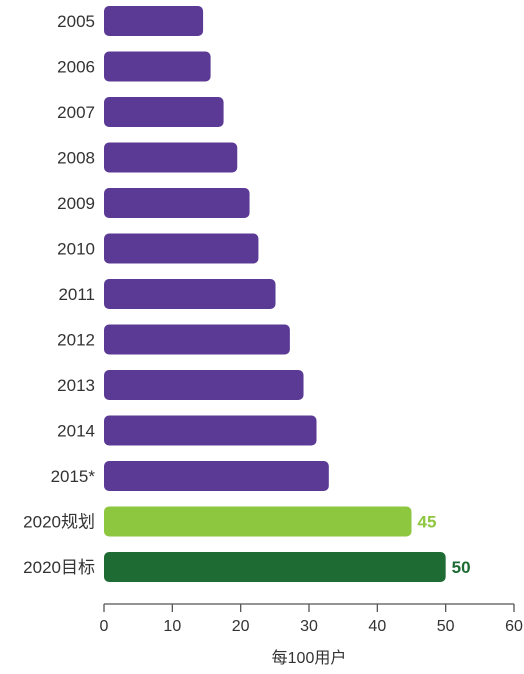 The image size is (524, 674). Describe the element at coordinates (76, 203) in the screenshot. I see `category-label-4: 2009` at that location.